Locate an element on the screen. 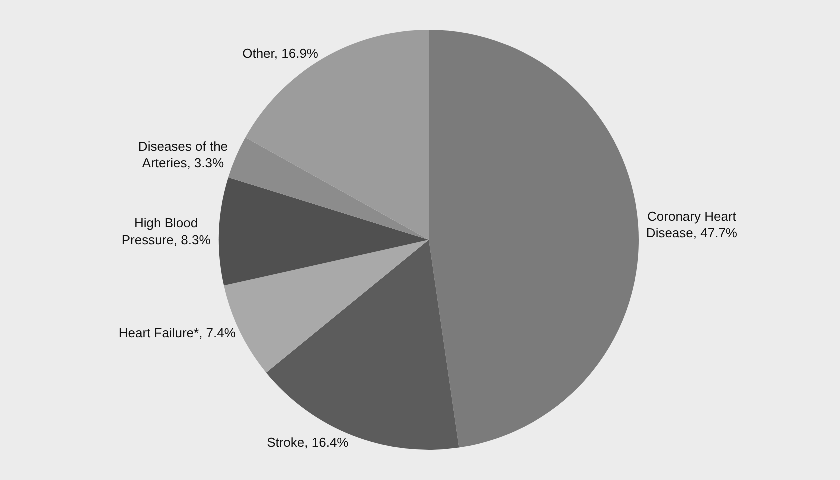 The image size is (840, 480). slice-label: Coronary Heart Disease, 47.7% is located at coordinates (692, 224).